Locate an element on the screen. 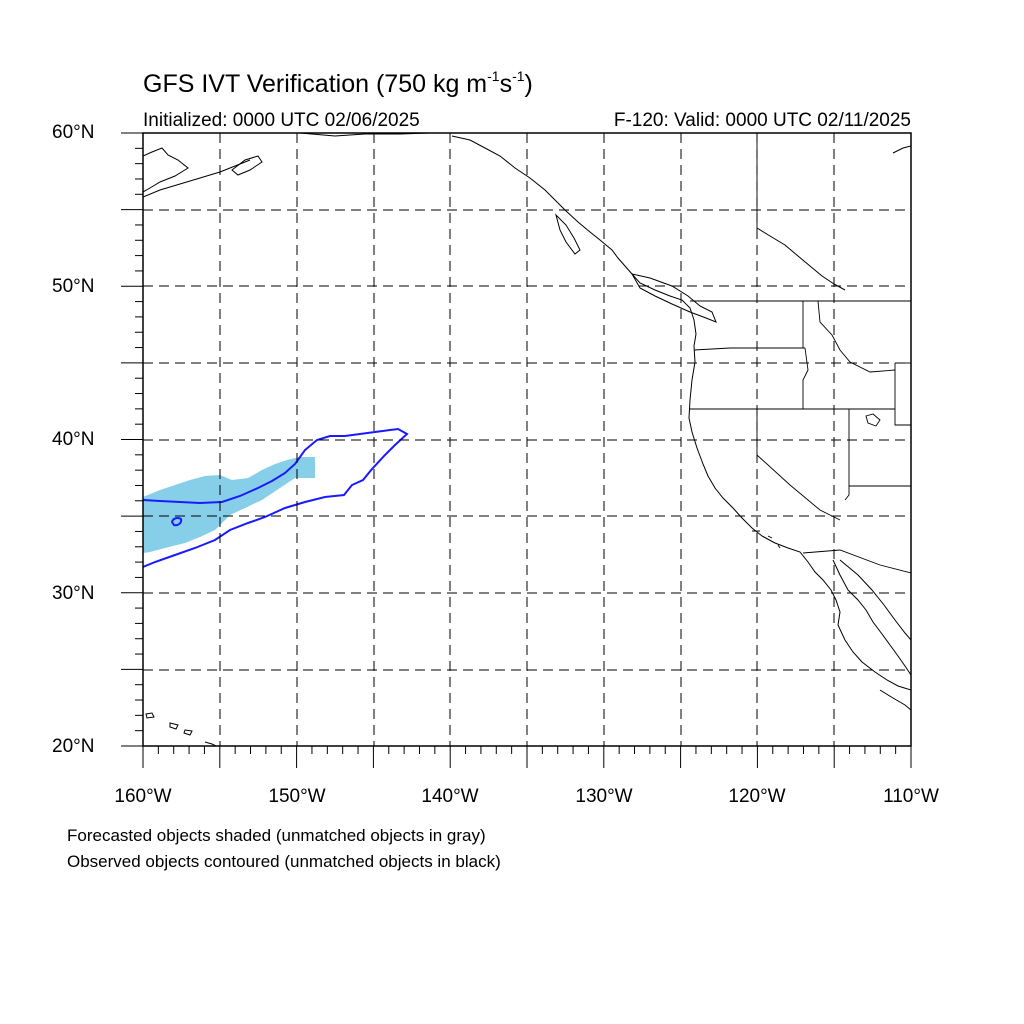 The height and width of the screenshot is (1024, 1024). lat-label-20n: 20°N is located at coordinates (73, 746).